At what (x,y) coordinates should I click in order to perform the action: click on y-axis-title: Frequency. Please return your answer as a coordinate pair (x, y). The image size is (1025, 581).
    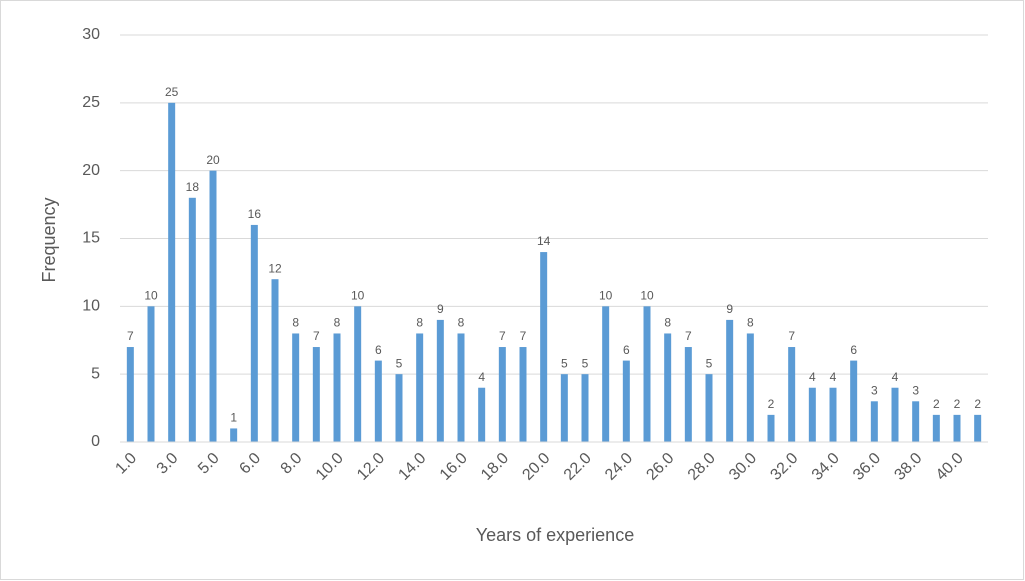
    Looking at the image, I should click on (49, 239).